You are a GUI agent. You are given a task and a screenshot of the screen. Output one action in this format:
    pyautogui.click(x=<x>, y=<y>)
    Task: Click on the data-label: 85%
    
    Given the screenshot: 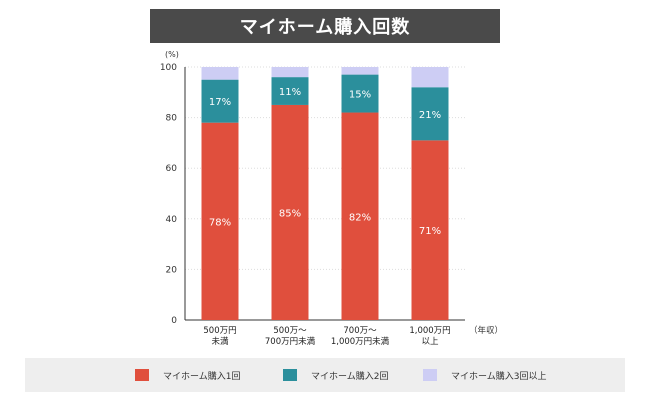 What is the action you would take?
    pyautogui.click(x=290, y=213)
    